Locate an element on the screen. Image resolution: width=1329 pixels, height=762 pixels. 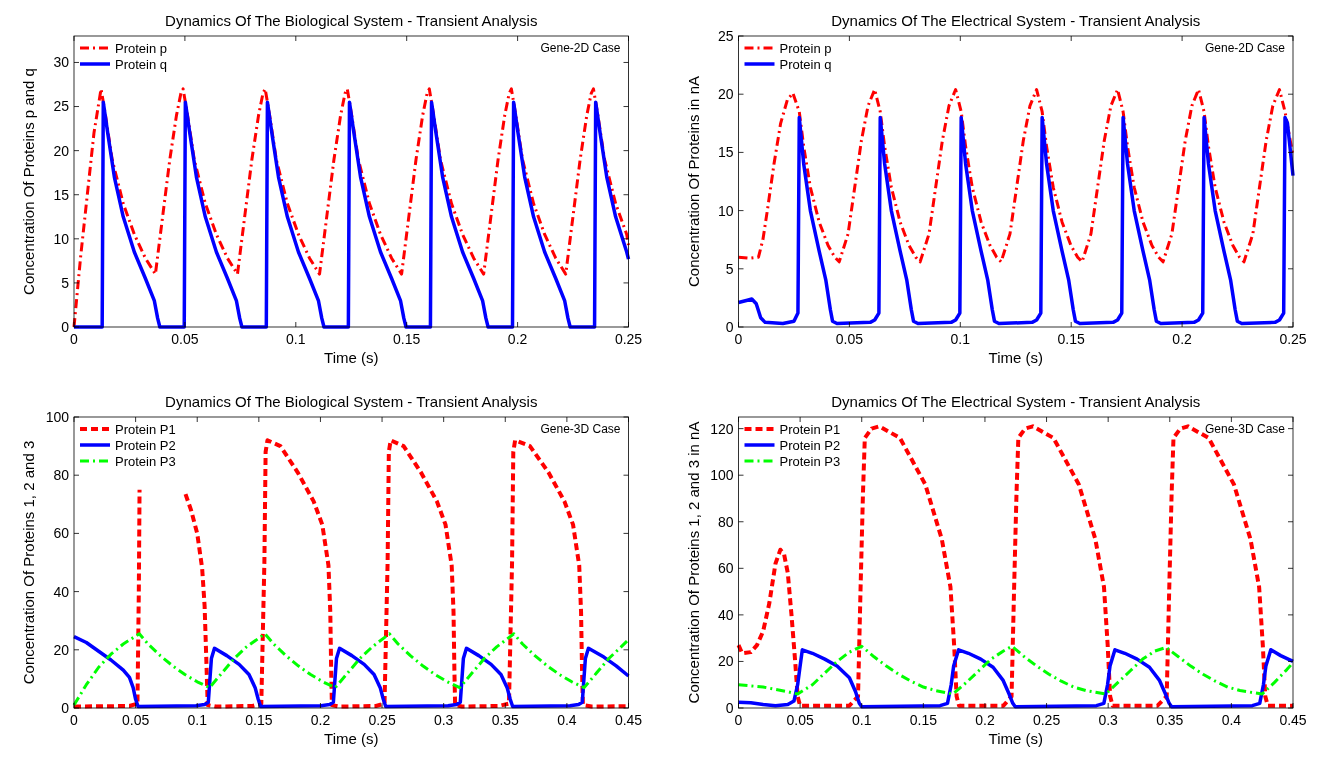
y-tick-label: 120 is located at coordinates (722, 428).